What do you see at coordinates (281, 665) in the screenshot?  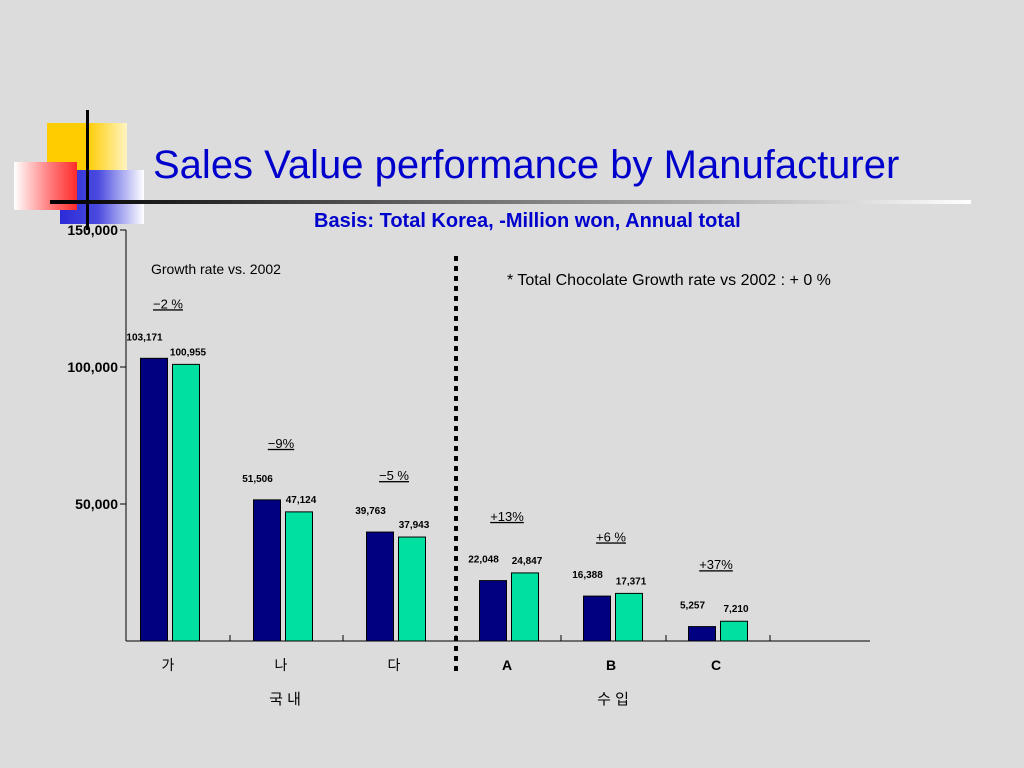 I see `x-category-label: 나` at bounding box center [281, 665].